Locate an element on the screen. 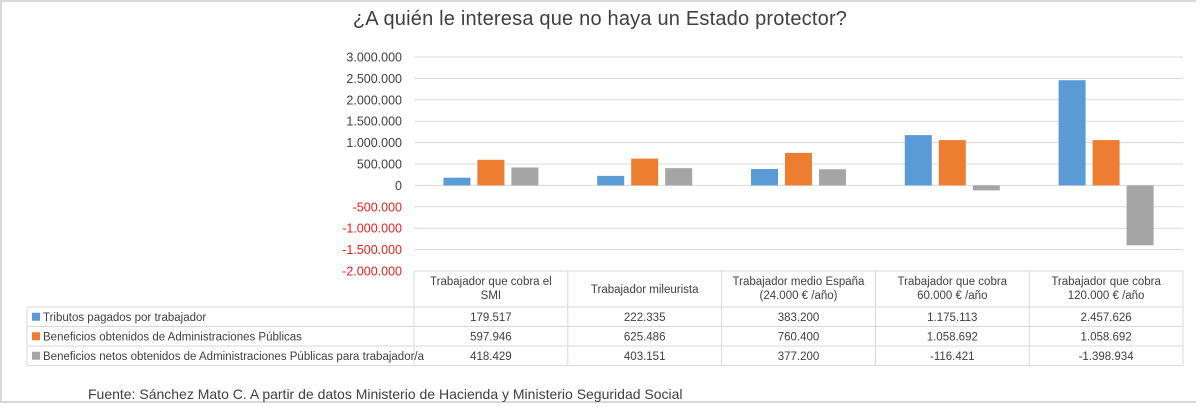  table-cell: 2.457.626 is located at coordinates (1106, 318).